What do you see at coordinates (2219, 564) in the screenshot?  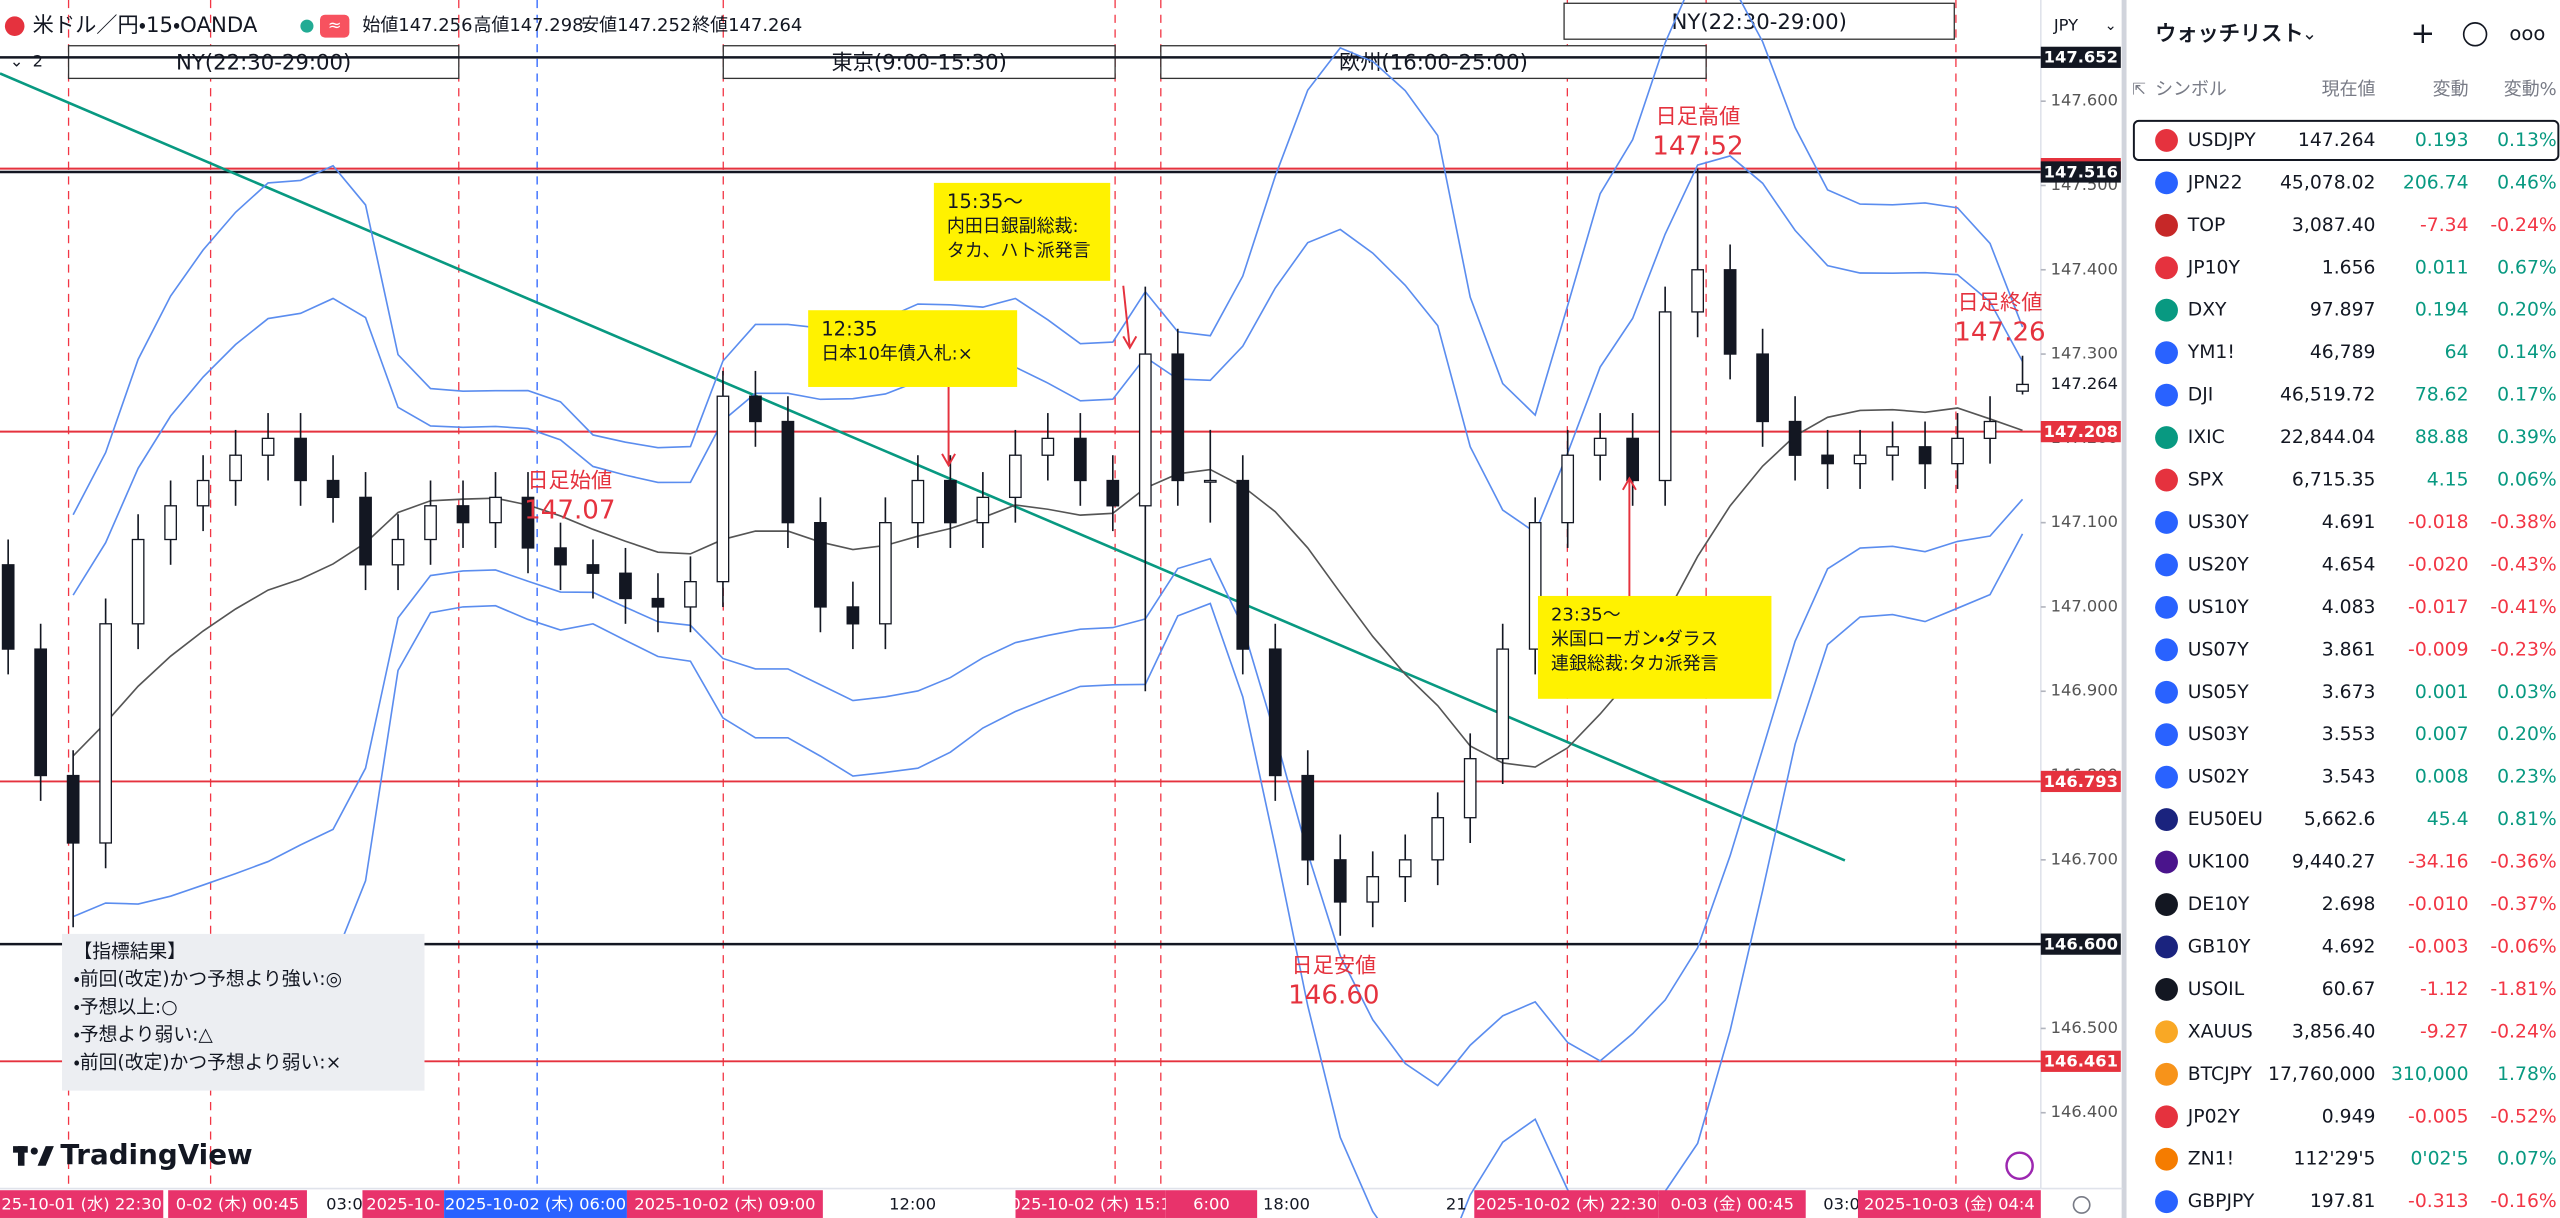 I see `symbol: US20Y` at bounding box center [2219, 564].